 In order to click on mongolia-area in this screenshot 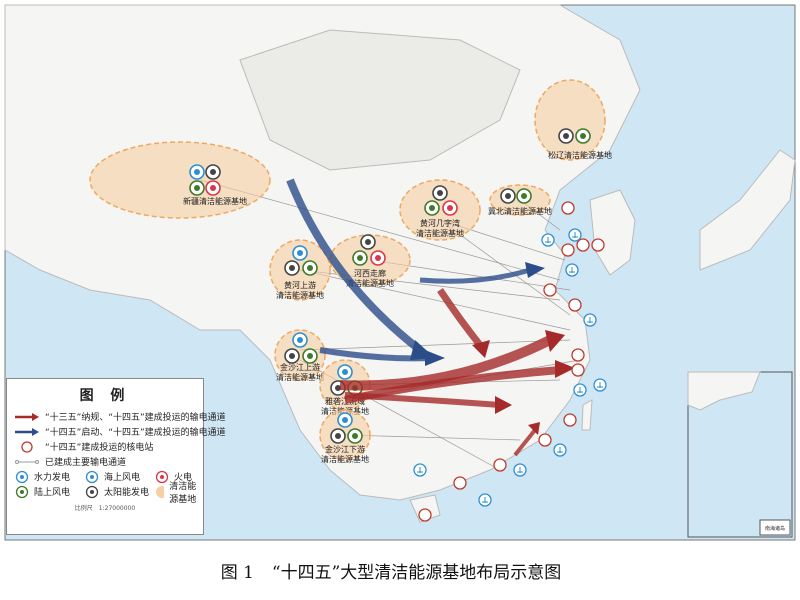, I will do `click(380, 100)`.